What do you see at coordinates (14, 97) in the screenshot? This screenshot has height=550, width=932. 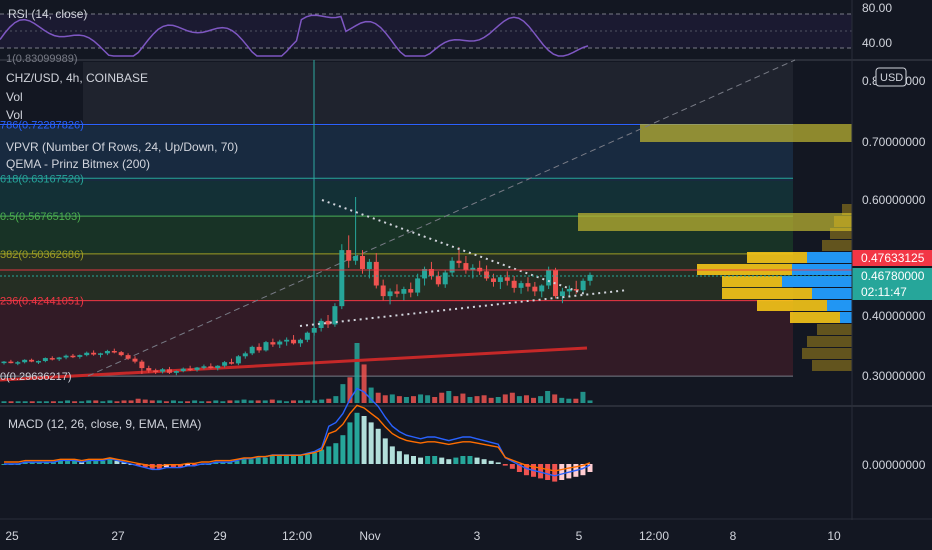 I see `legend-vol-1: Vol` at bounding box center [14, 97].